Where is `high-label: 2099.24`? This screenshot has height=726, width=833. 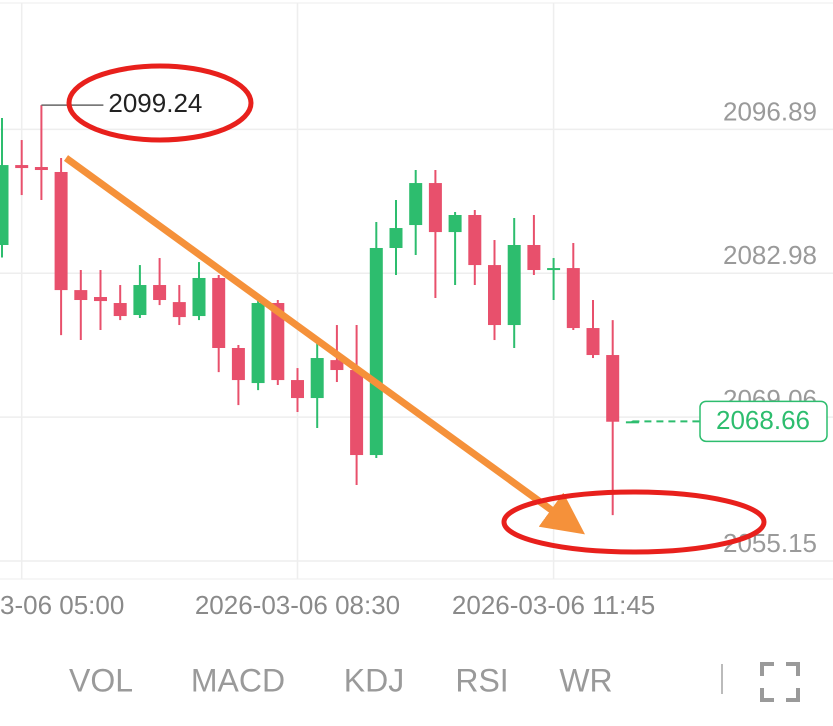 high-label: 2099.24 is located at coordinates (155, 103).